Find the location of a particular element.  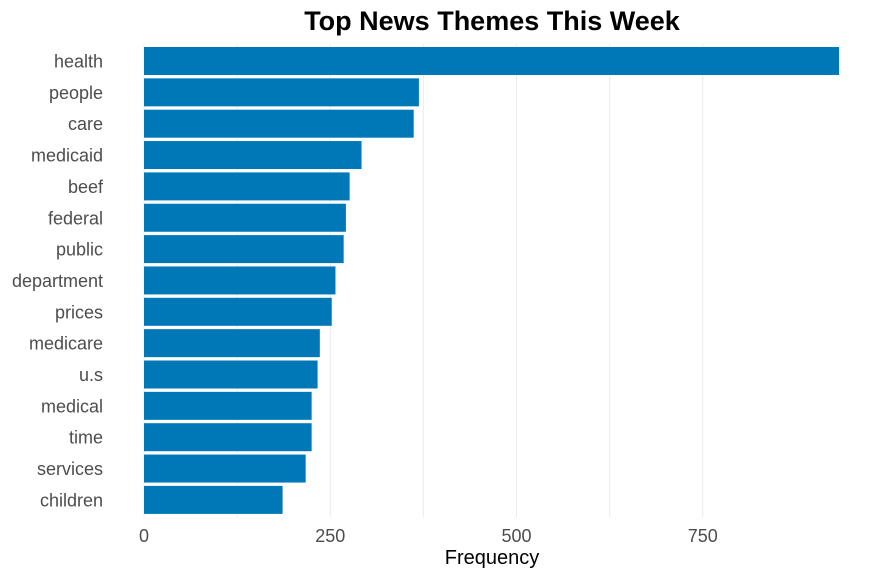

bar-u-s is located at coordinates (231, 374).